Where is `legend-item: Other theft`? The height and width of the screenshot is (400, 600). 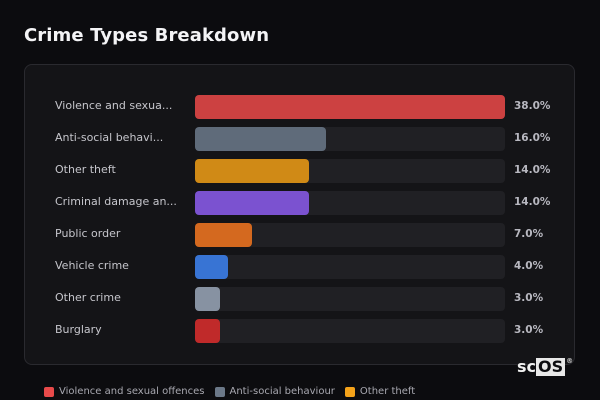
legend-item: Other theft is located at coordinates (380, 391).